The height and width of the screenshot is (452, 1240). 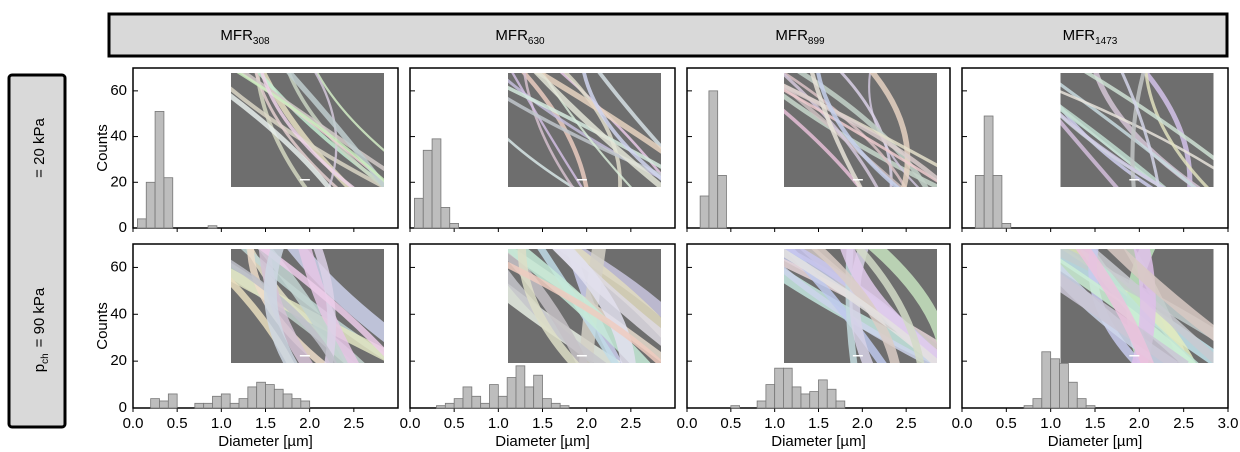 What do you see at coordinates (39, 317) in the screenshot?
I see `row-label-text: = 90 kPa` at bounding box center [39, 317].